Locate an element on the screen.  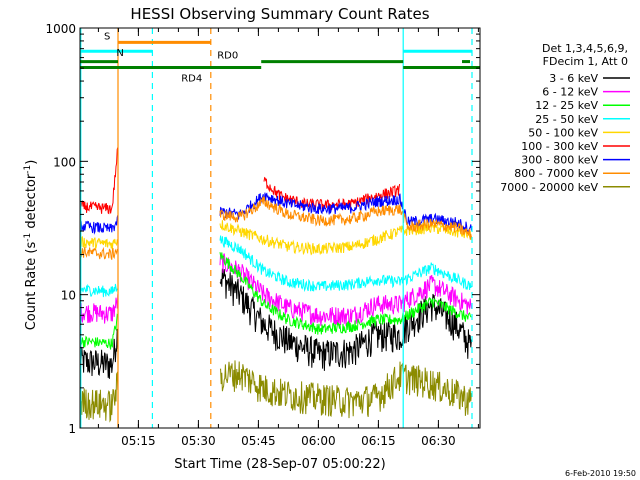
legend-label-6: 100 - 300 keV is located at coordinates (559, 146).